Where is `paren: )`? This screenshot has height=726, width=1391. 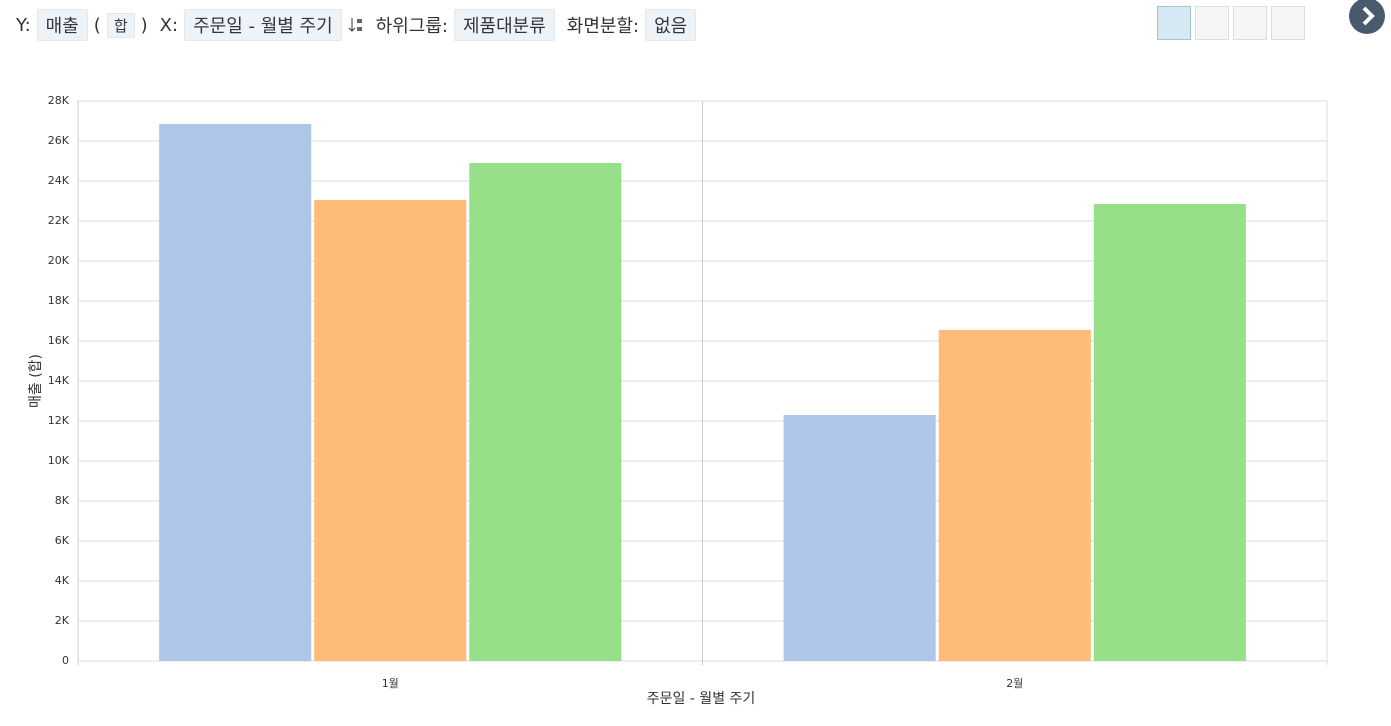 paren: ) is located at coordinates (144, 25).